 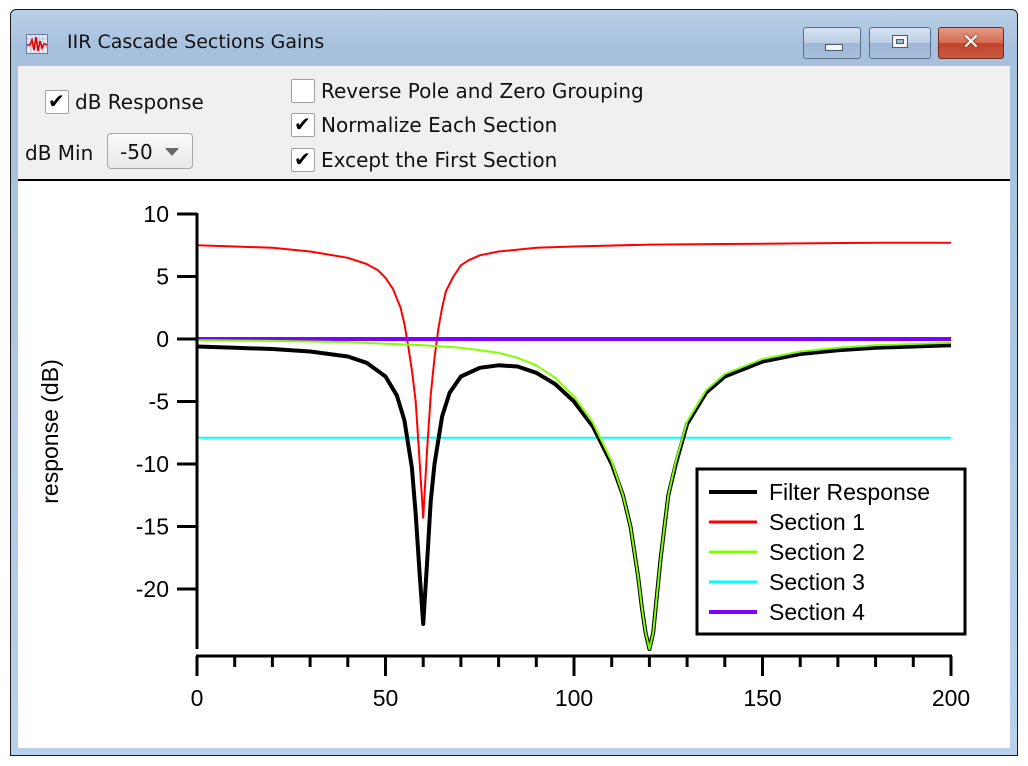 I want to click on normalize-each-checkbox: ✔ Normalize Each Section, so click(x=424, y=124).